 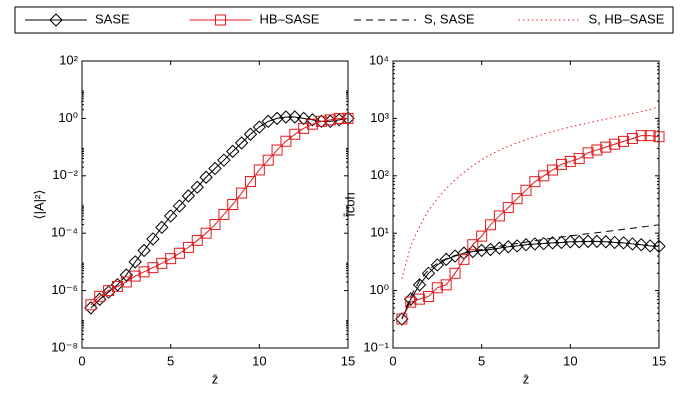 What do you see at coordinates (449, 18) in the screenshot?
I see `legend-label: S, SASE` at bounding box center [449, 18].